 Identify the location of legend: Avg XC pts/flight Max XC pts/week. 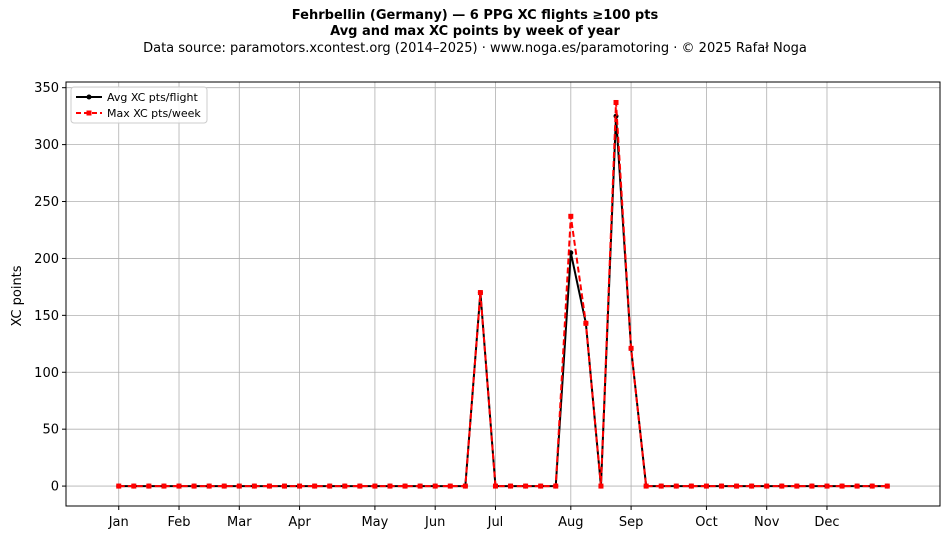
(139, 105).